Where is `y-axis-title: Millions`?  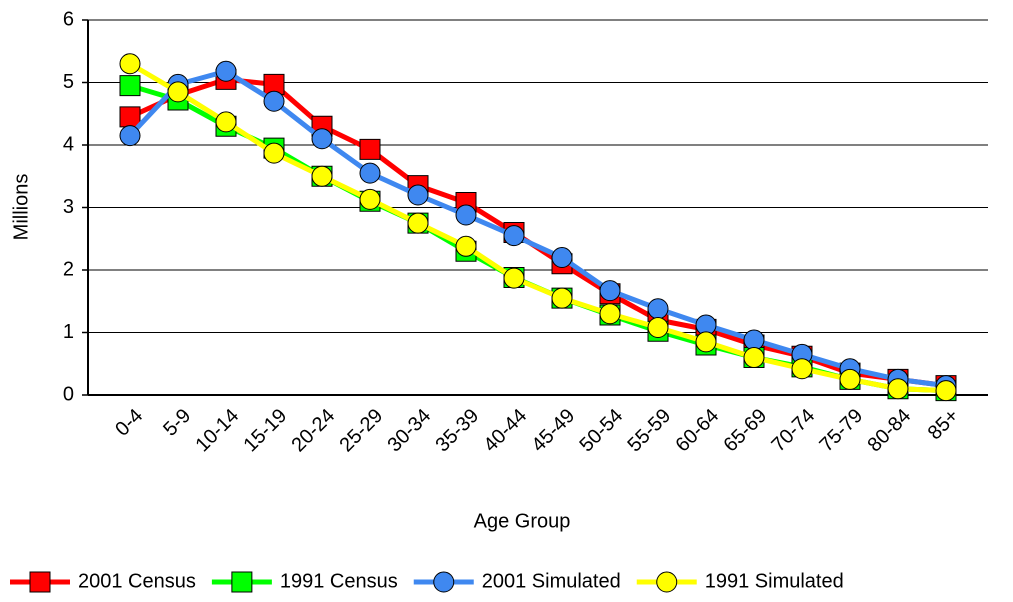
y-axis-title: Millions is located at coordinates (21, 207).